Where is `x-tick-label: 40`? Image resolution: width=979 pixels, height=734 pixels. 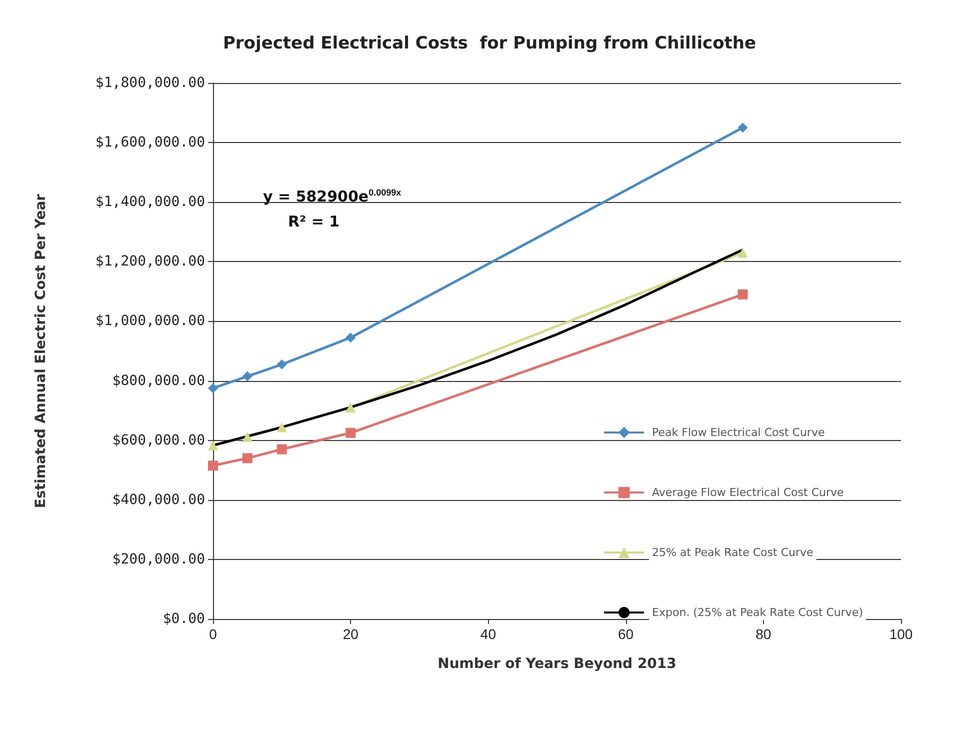
x-tick-label: 40 is located at coordinates (488, 634).